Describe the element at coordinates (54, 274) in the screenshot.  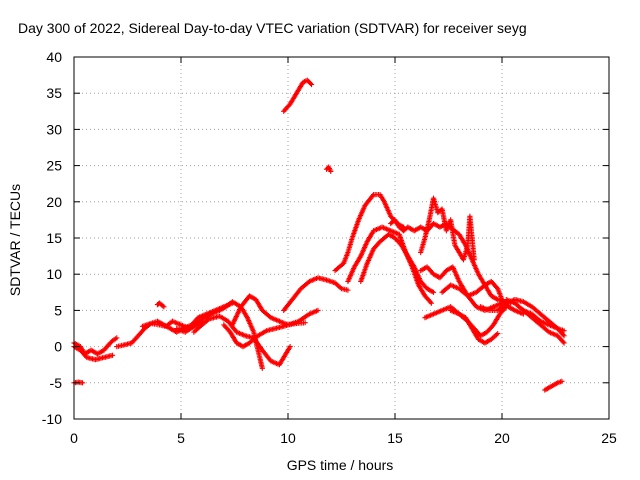
I see `y-tick-label: 10` at that location.